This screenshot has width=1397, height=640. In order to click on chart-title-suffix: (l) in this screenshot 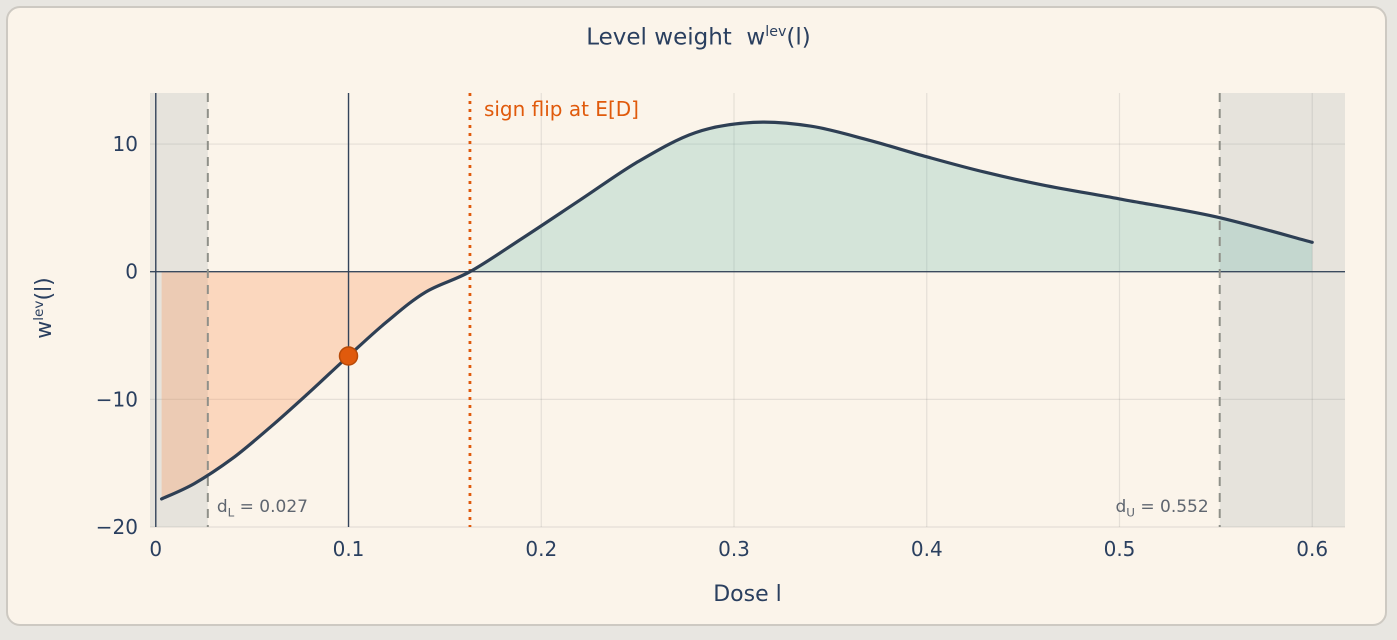, I will do `click(798, 37)`.